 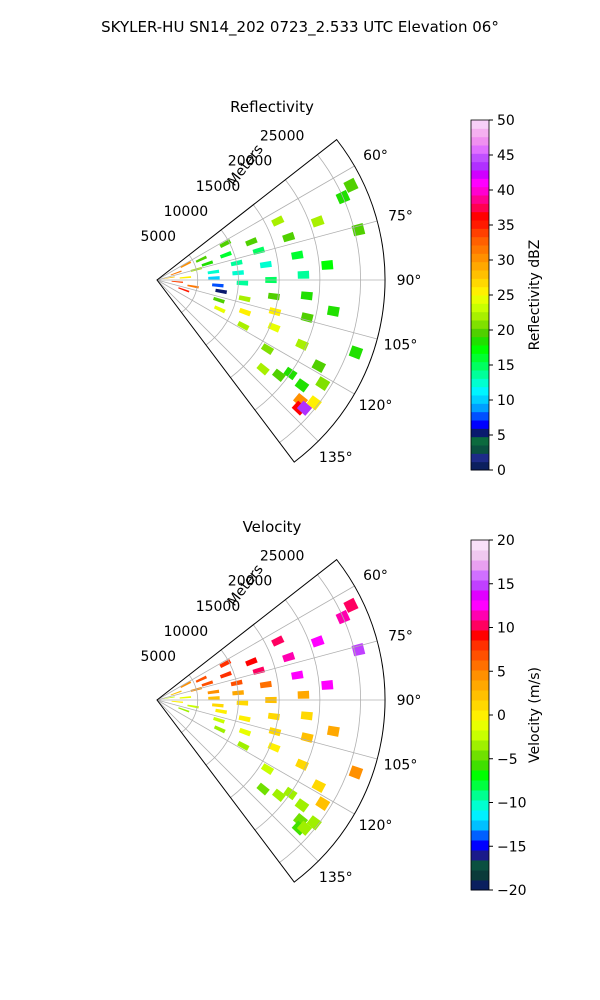 I want to click on colorbar-tick-label: 15, so click(x=506, y=366).